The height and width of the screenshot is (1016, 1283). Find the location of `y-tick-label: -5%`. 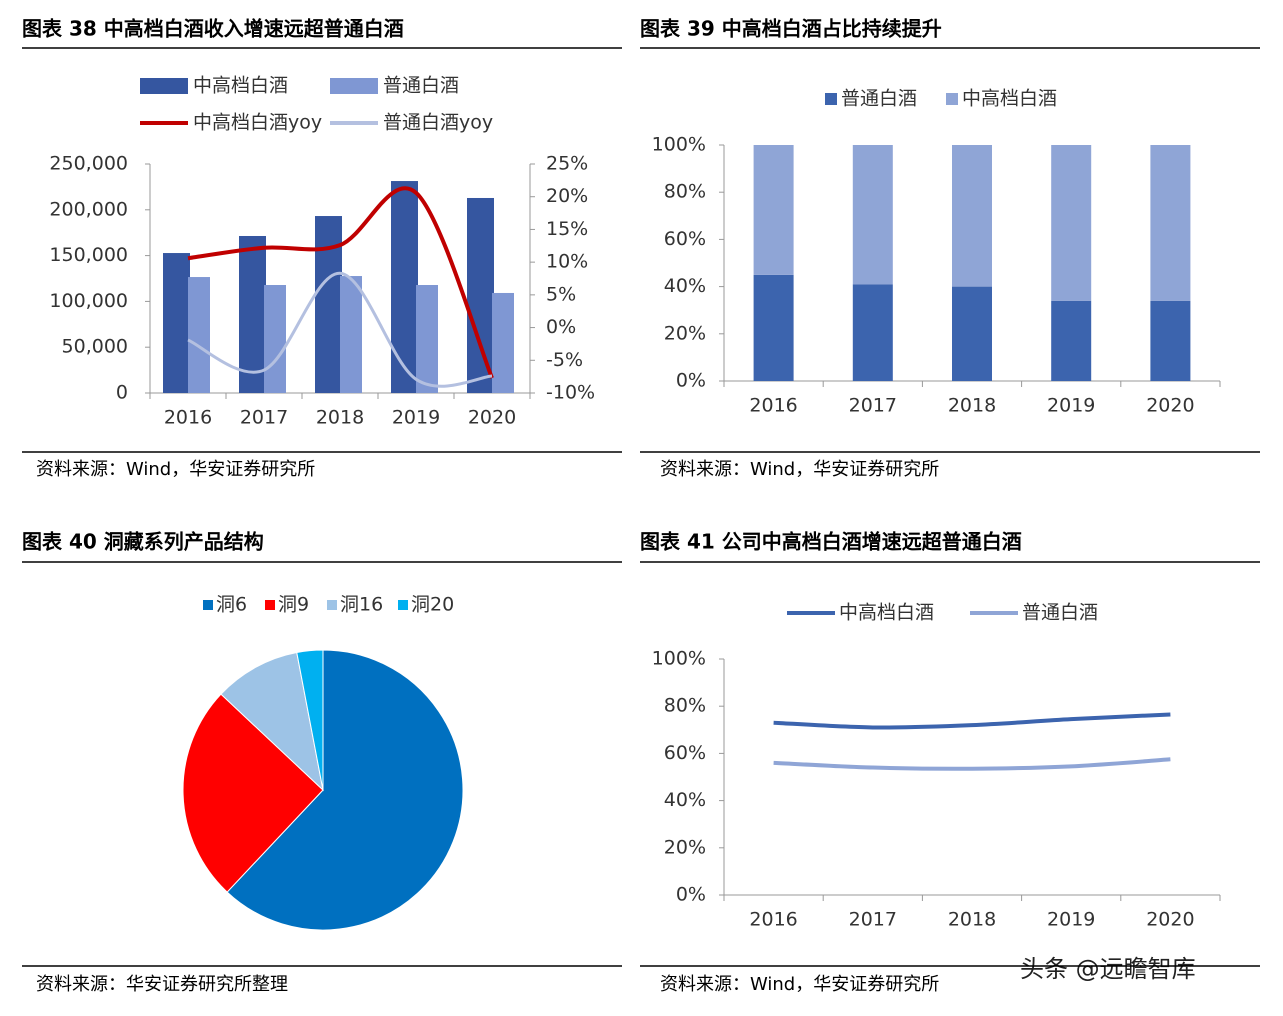

y-tick-label: -5% is located at coordinates (564, 360).